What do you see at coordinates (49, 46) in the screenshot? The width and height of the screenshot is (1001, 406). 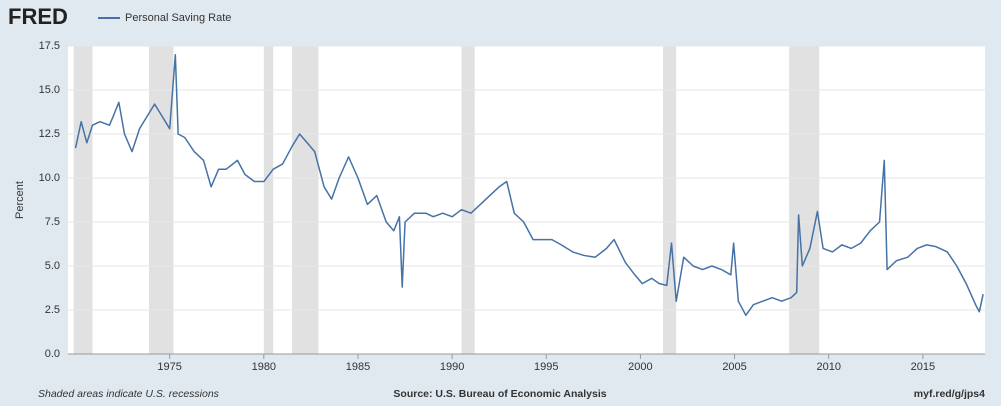 I see `y-tick-label: 17.5` at bounding box center [49, 46].